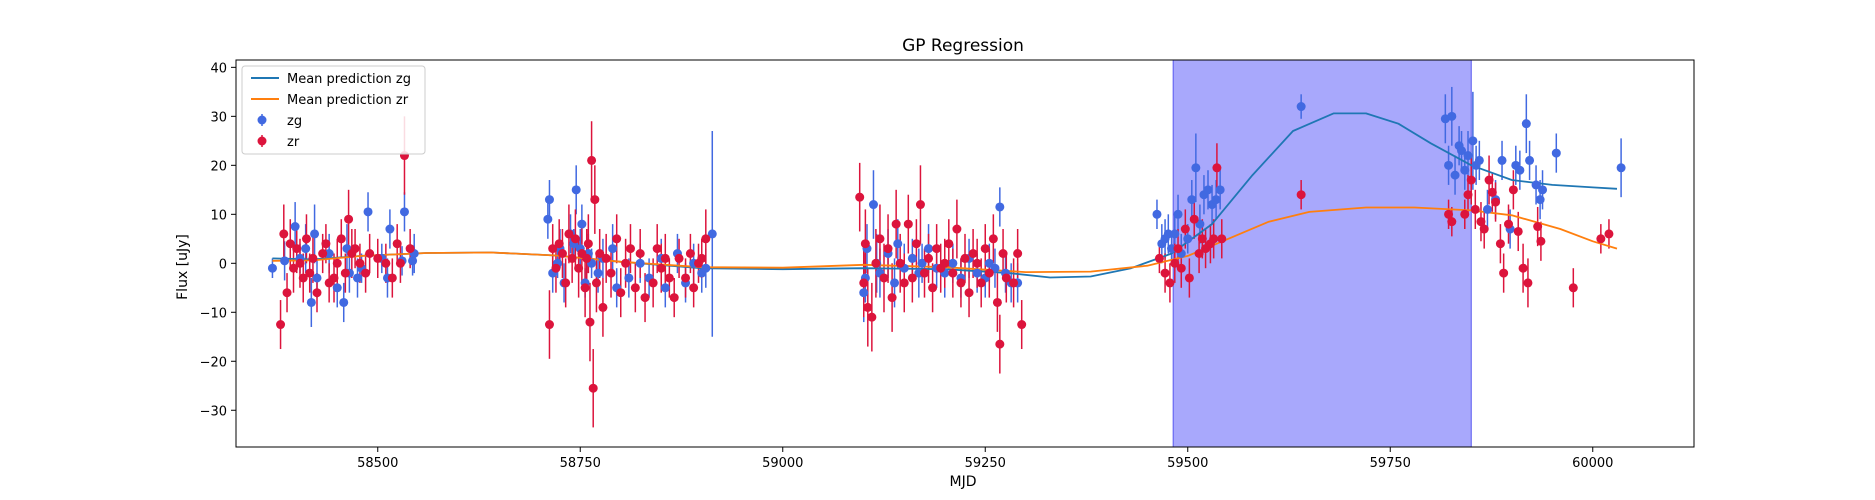  What do you see at coordinates (213, 362) in the screenshot?
I see `y-tick-label--20: −20` at bounding box center [213, 362].